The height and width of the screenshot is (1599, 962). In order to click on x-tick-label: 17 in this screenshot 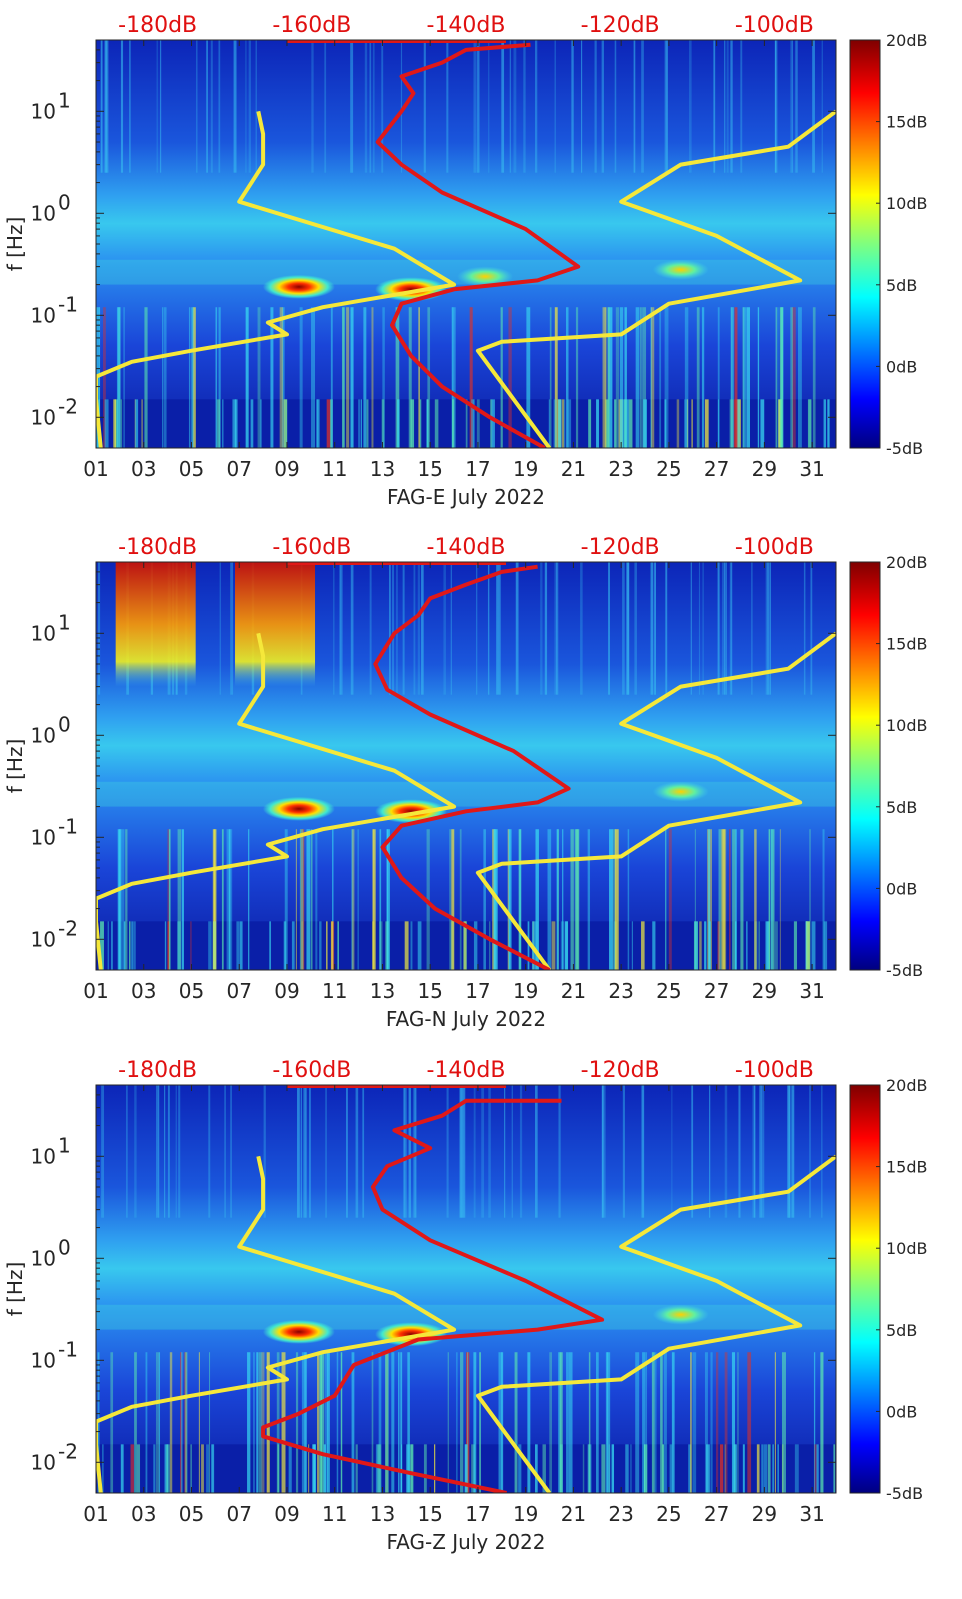, I will do `click(477, 469)`.